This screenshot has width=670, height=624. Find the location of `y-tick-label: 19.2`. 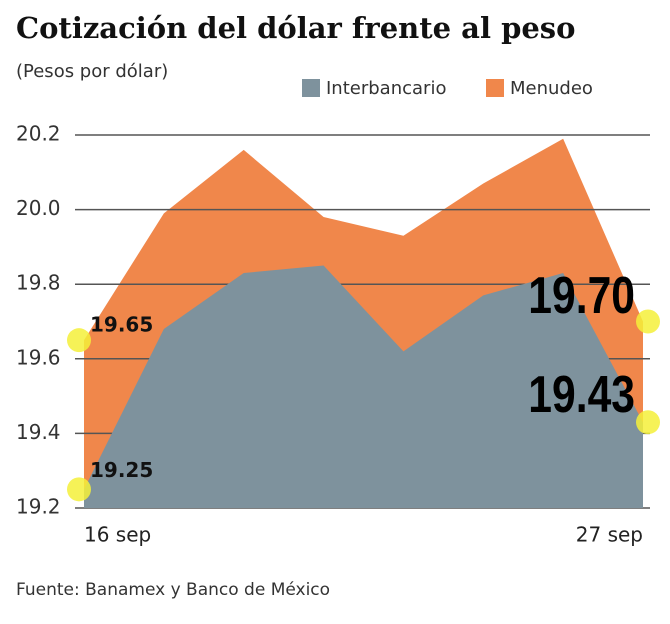

y-tick-label: 19.2 is located at coordinates (38, 507).